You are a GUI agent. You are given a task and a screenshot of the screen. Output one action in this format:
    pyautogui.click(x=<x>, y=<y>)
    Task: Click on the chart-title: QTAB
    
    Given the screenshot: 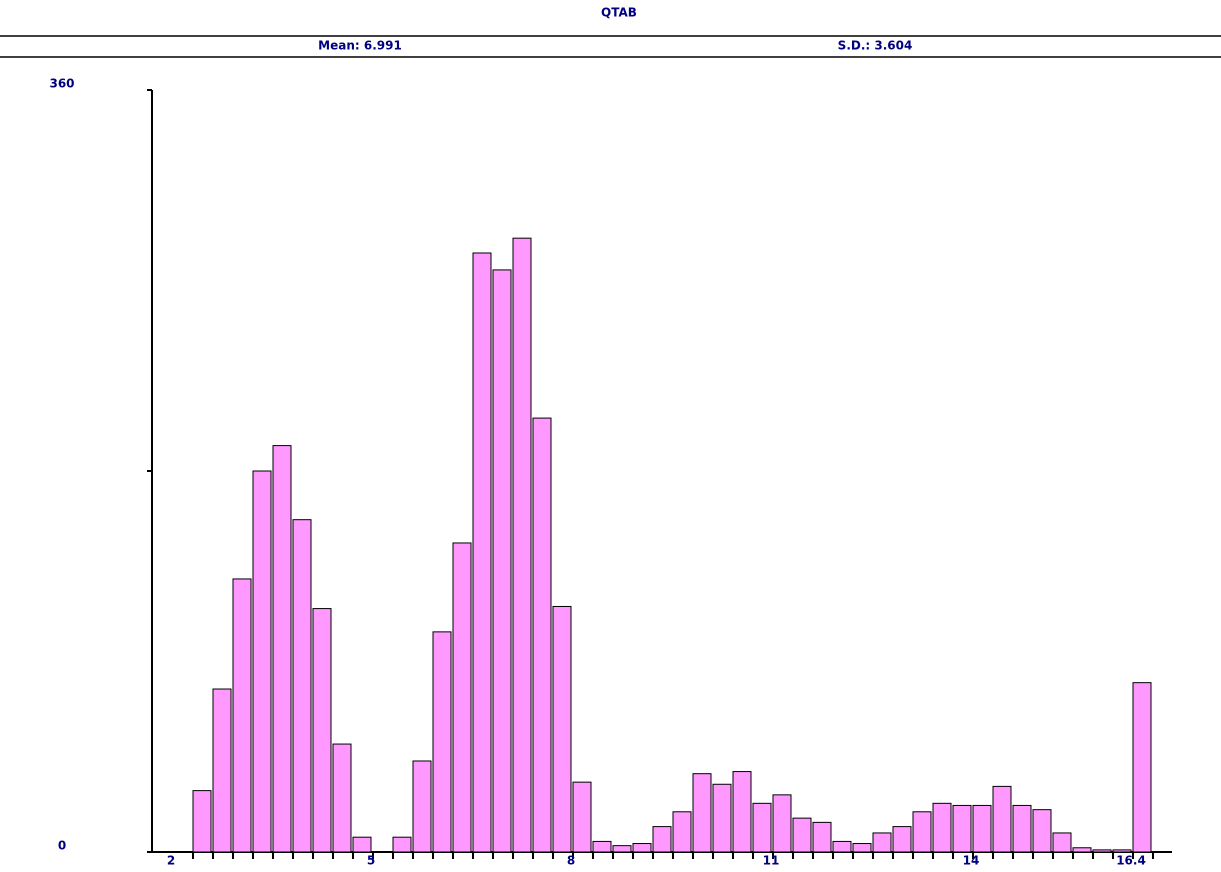 What is the action you would take?
    pyautogui.click(x=619, y=13)
    